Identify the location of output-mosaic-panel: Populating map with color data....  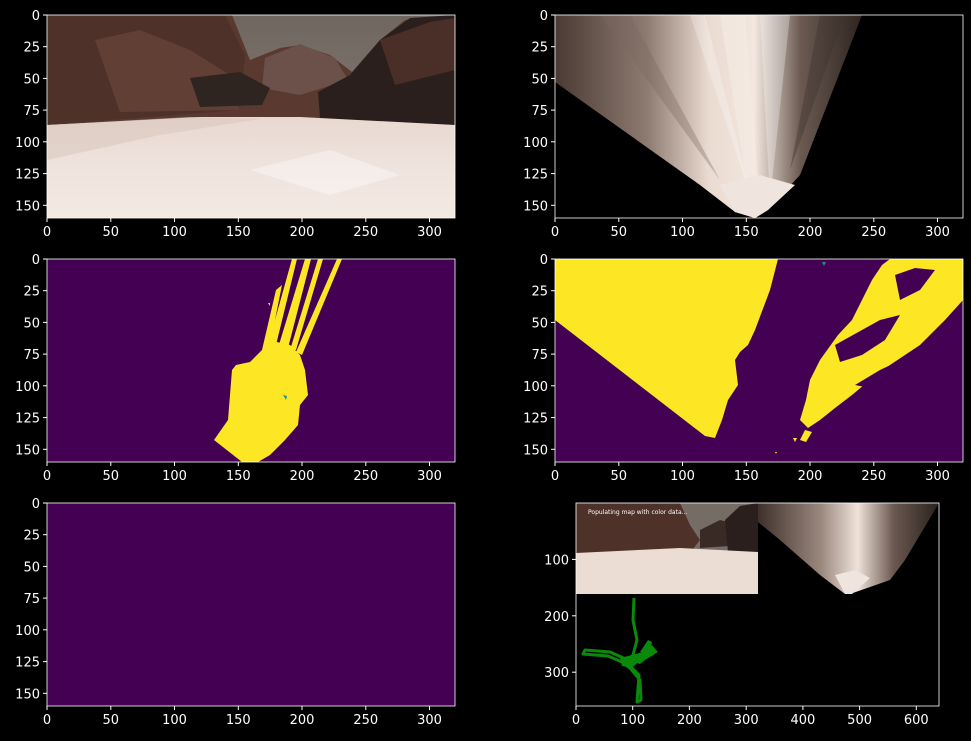
(757, 604).